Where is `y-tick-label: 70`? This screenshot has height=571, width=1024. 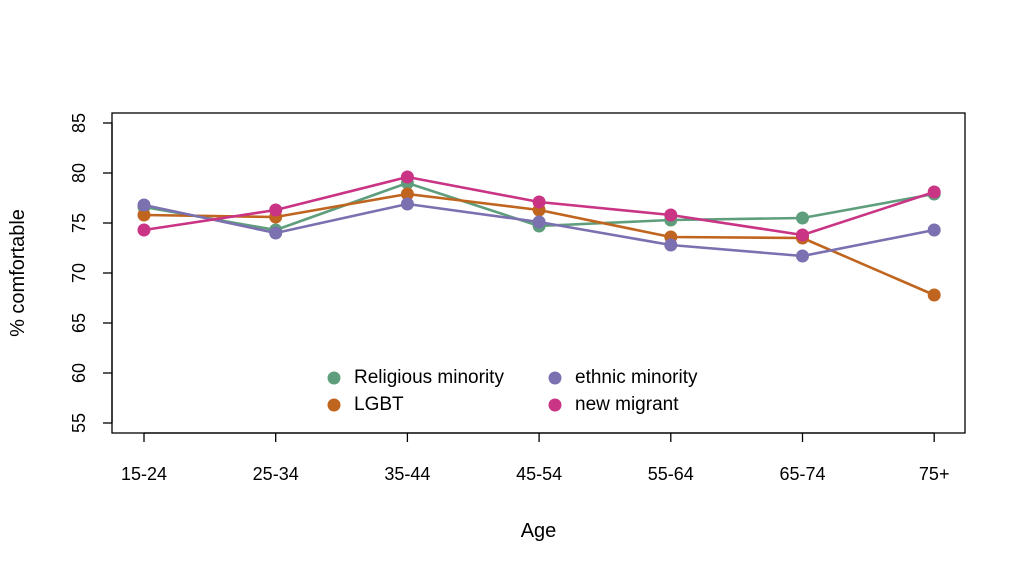
y-tick-label: 70 is located at coordinates (79, 273).